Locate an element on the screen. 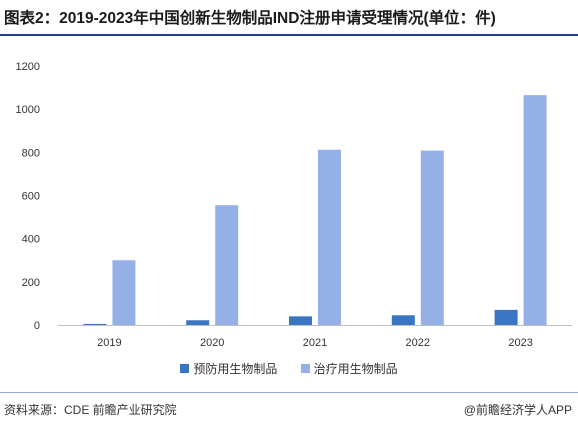 The image size is (578, 427). x-tick-label: 2019 is located at coordinates (109, 343).